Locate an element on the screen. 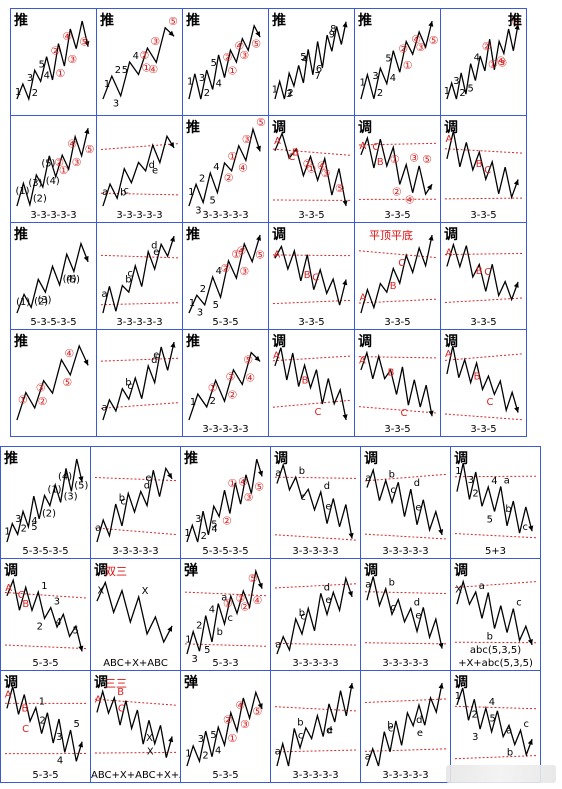 This screenshot has height=789, width=562. wave-sketch: 12 3 4 5 a bc ① ②③ ④ ⑤ is located at coordinates (225, 616).